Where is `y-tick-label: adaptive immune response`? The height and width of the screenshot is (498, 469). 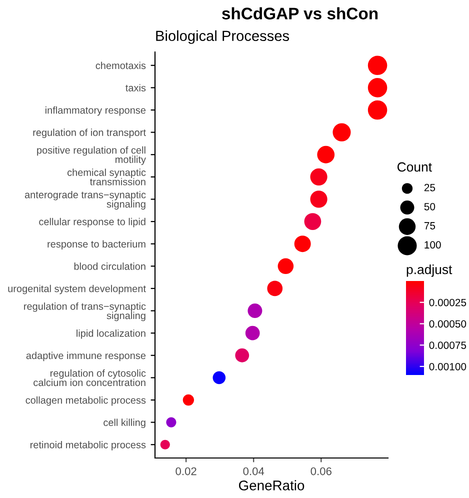 y-tick-label: adaptive immune response is located at coordinates (86, 357).